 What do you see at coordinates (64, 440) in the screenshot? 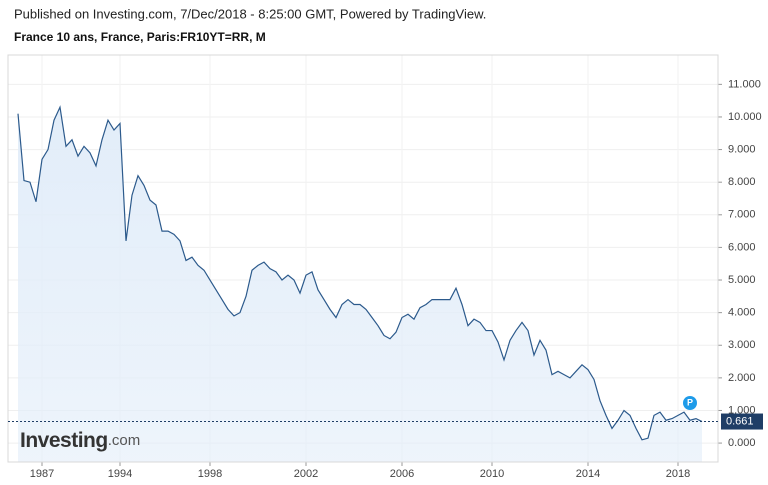
I see `logo-name: Investing` at bounding box center [64, 440].